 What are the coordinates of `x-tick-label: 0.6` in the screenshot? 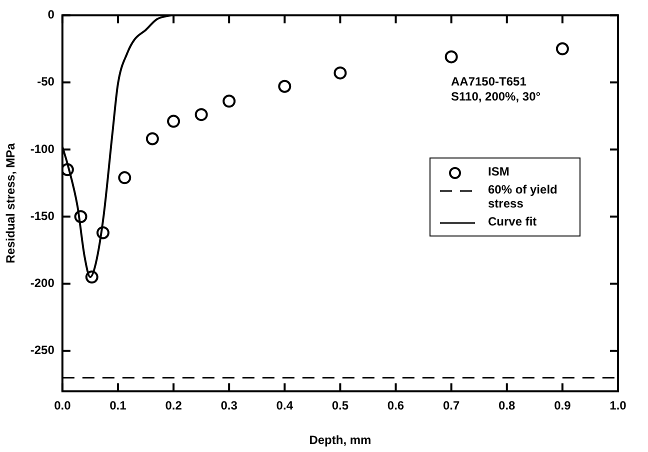 It's located at (395, 405).